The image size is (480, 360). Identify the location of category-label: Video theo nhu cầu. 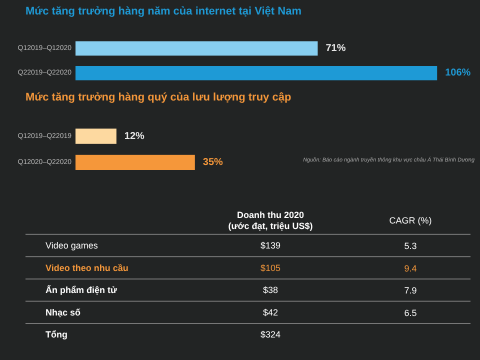
(87, 267).